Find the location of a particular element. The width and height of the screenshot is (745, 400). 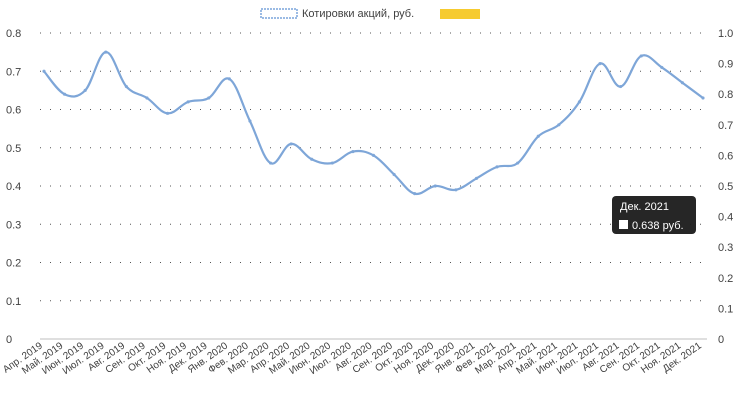

legend: Котировки акций, руб. is located at coordinates (370, 14).